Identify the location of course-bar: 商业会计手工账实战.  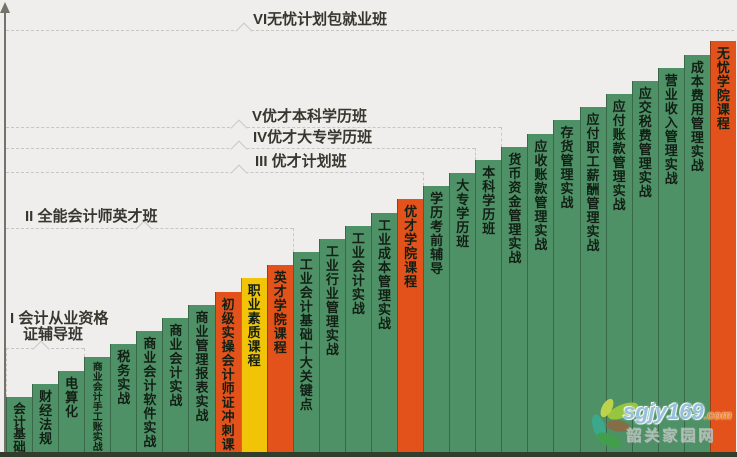
(97, 407).